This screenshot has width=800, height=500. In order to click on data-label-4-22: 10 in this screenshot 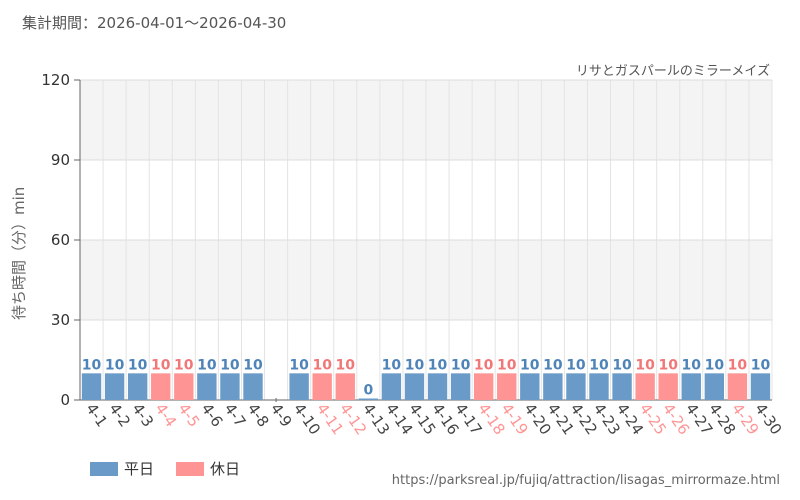, I will do `click(576, 365)`.